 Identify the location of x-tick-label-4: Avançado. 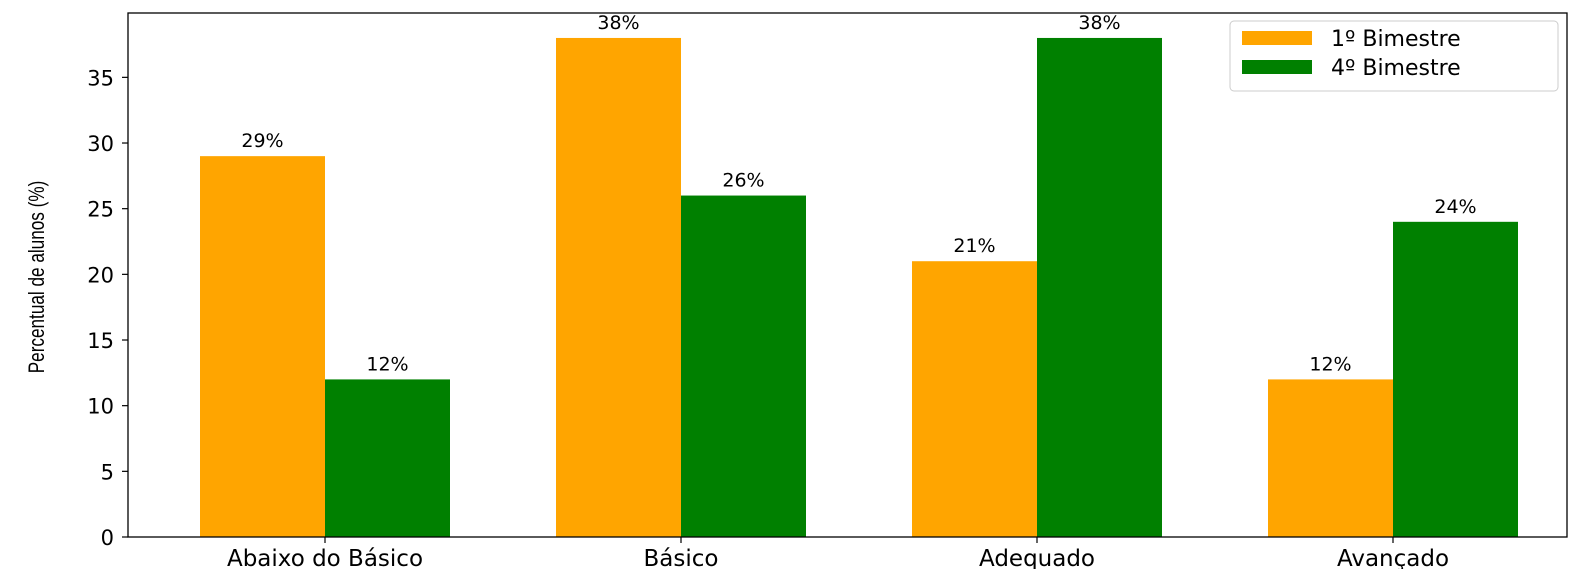
(1393, 557).